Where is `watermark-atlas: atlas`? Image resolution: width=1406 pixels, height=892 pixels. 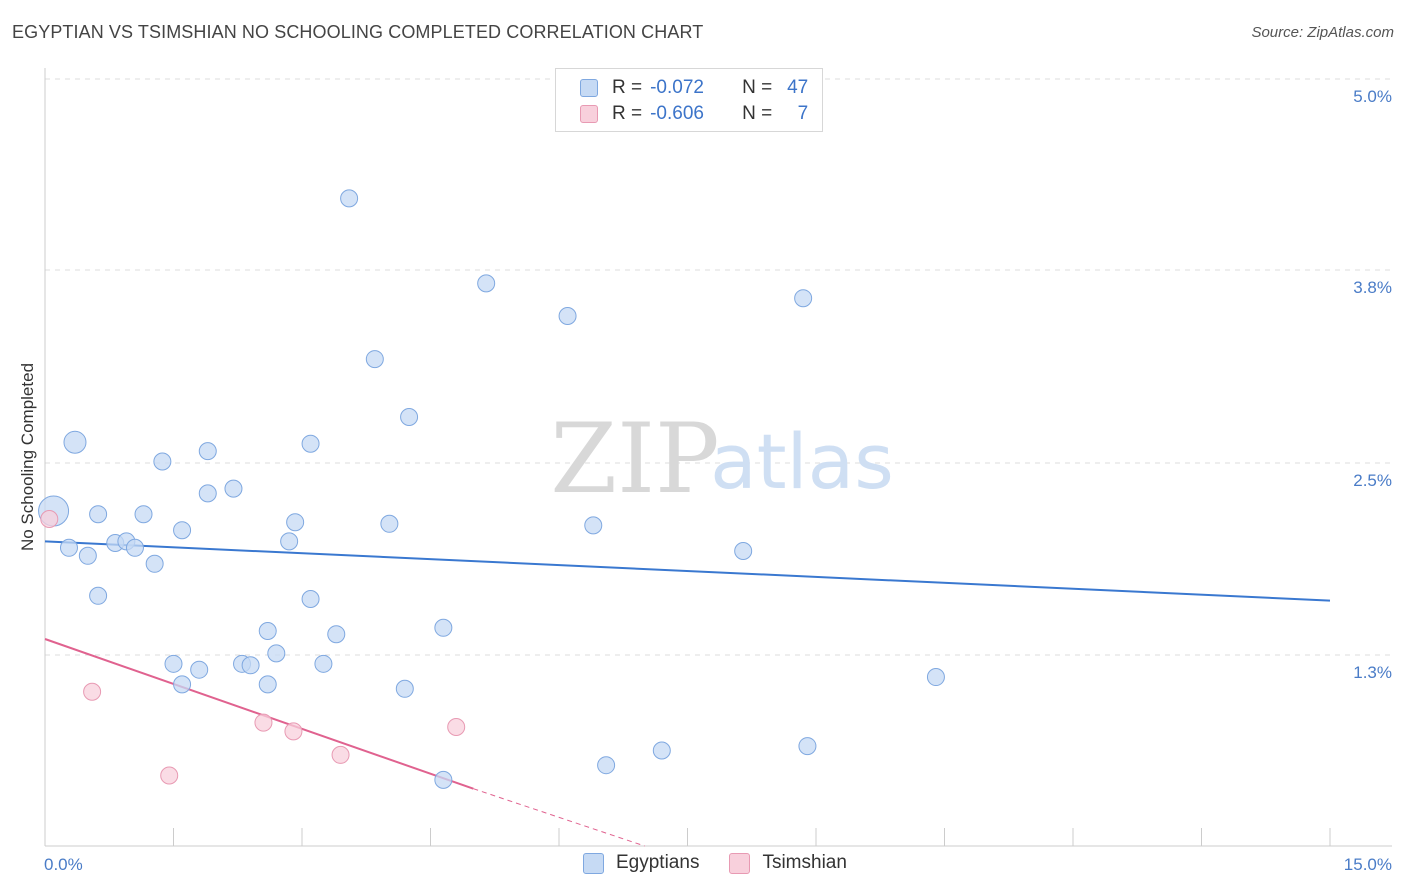 watermark-atlas: atlas is located at coordinates (802, 461).